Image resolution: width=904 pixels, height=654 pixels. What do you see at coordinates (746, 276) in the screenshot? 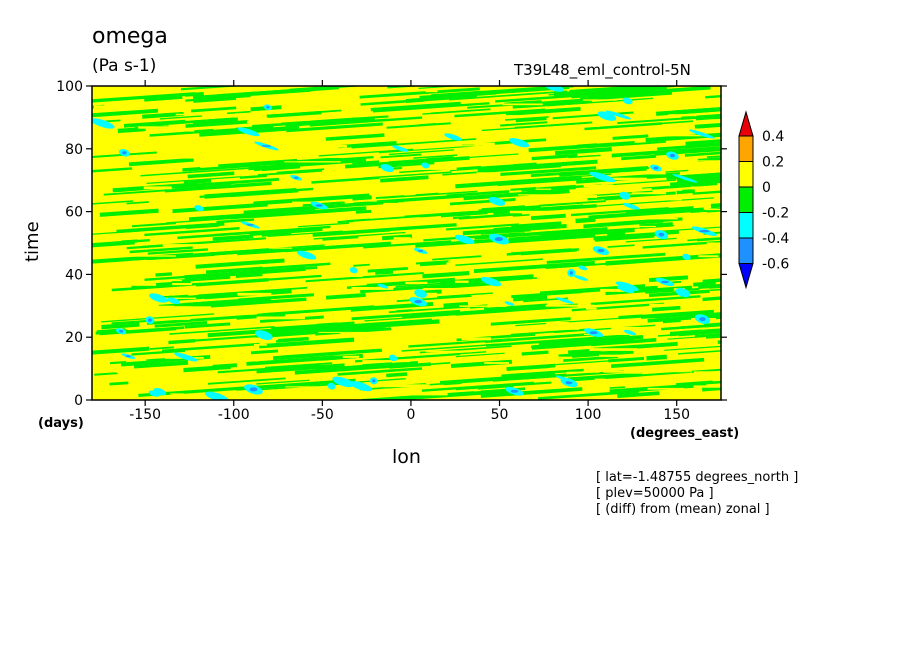
I see `colorbar-bottom-triangle` at bounding box center [746, 276].